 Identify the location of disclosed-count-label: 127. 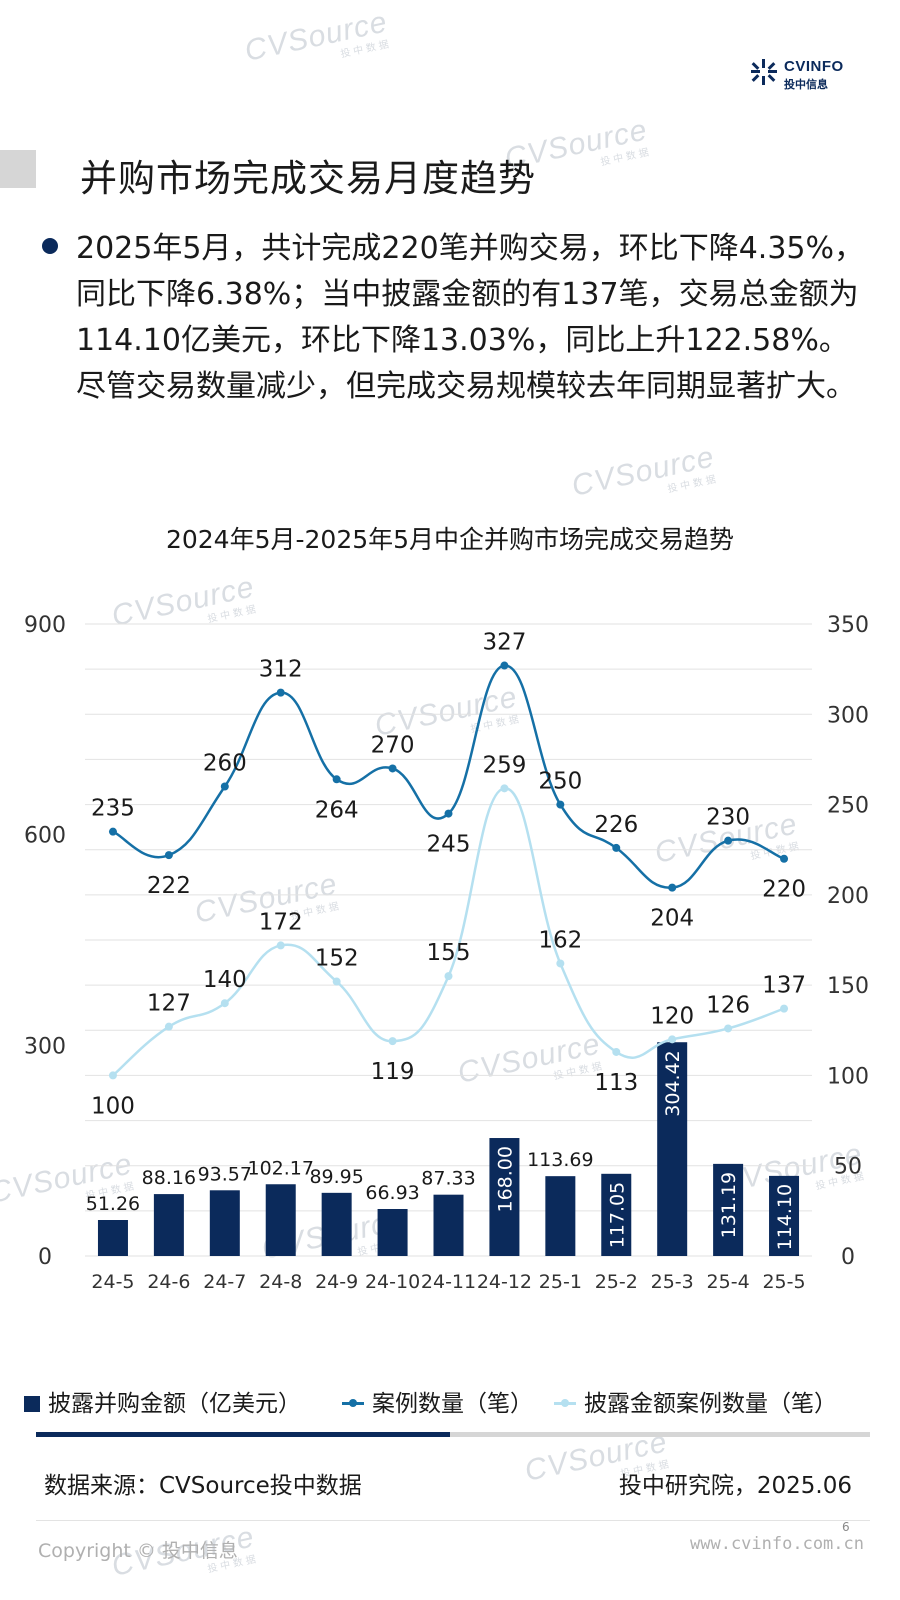
(169, 1004).